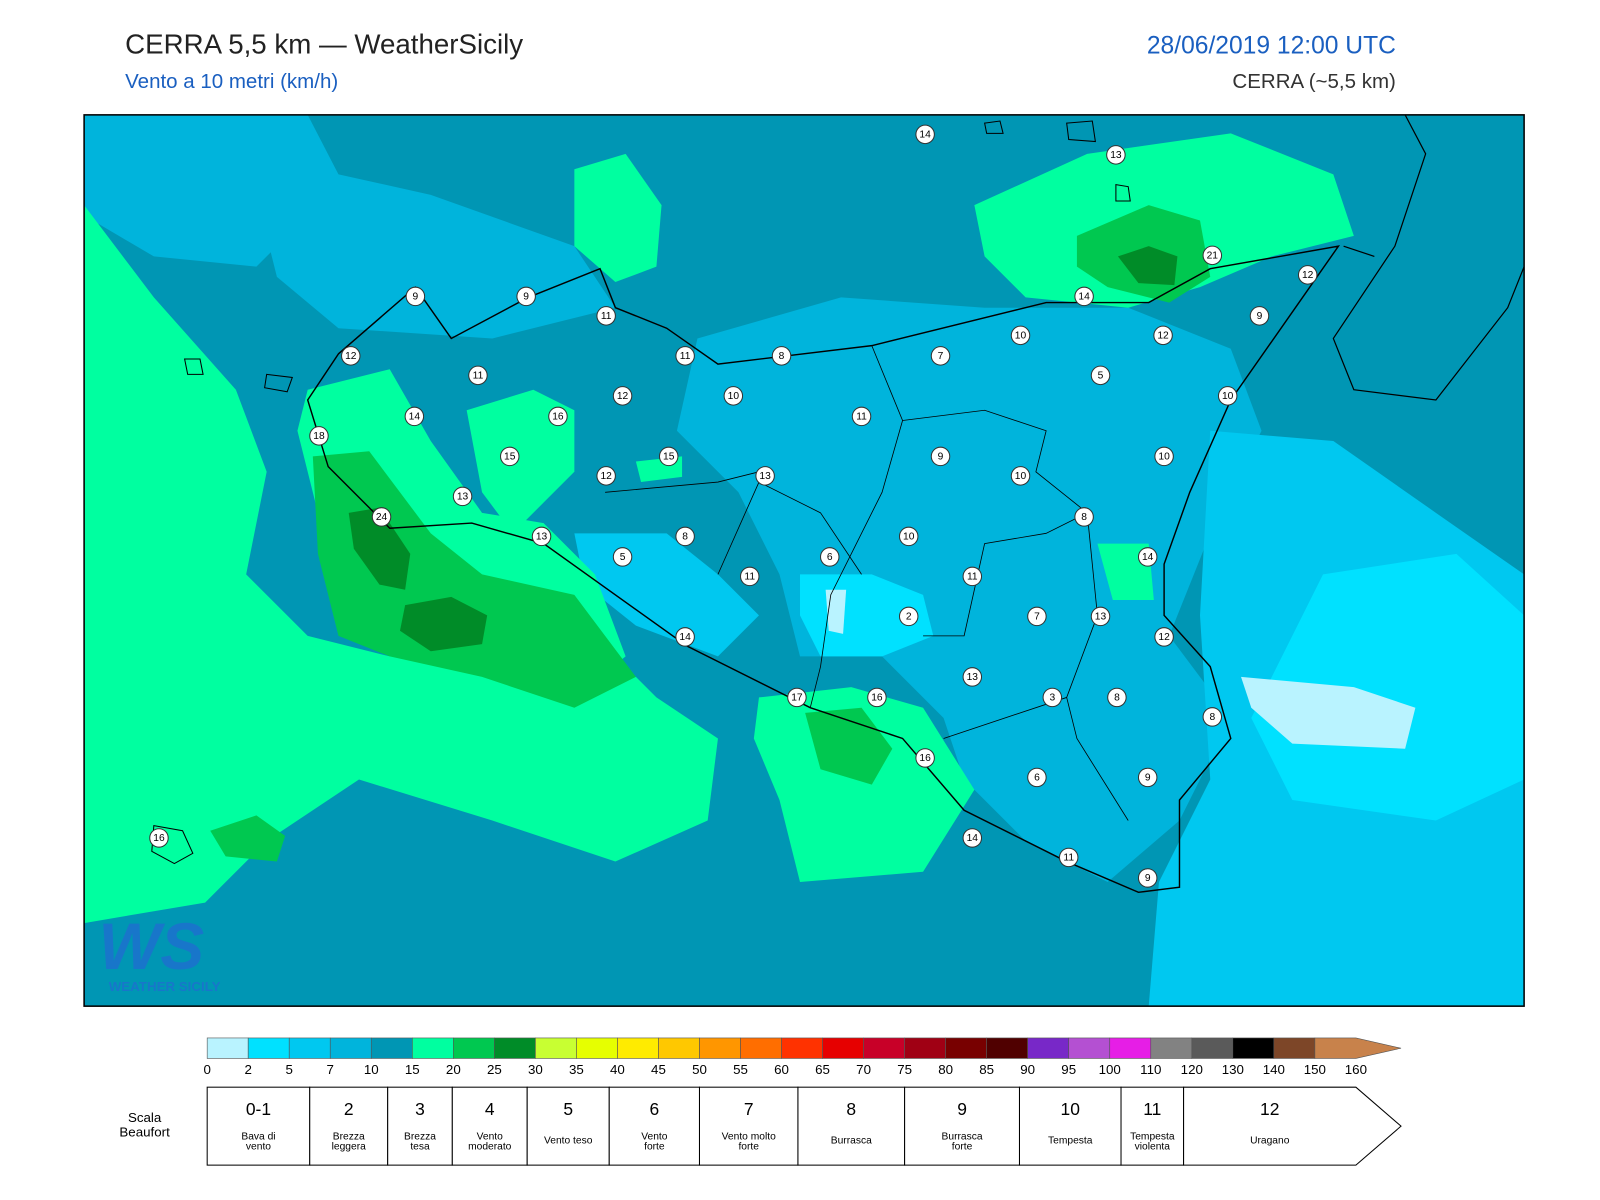 Image resolution: width=1600 pixels, height=1200 pixels. What do you see at coordinates (568, 1109) in the screenshot?
I see `beaufort-level: 5` at bounding box center [568, 1109].